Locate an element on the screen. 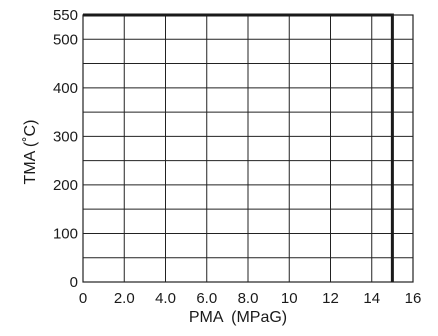 Image resolution: width=438 pixels, height=336 pixels. x-tick-label-3: 6.0 is located at coordinates (206, 298).